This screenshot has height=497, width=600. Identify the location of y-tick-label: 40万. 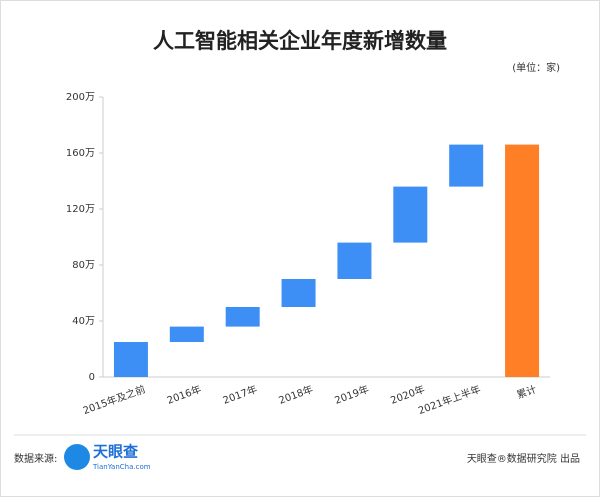
(83, 321).